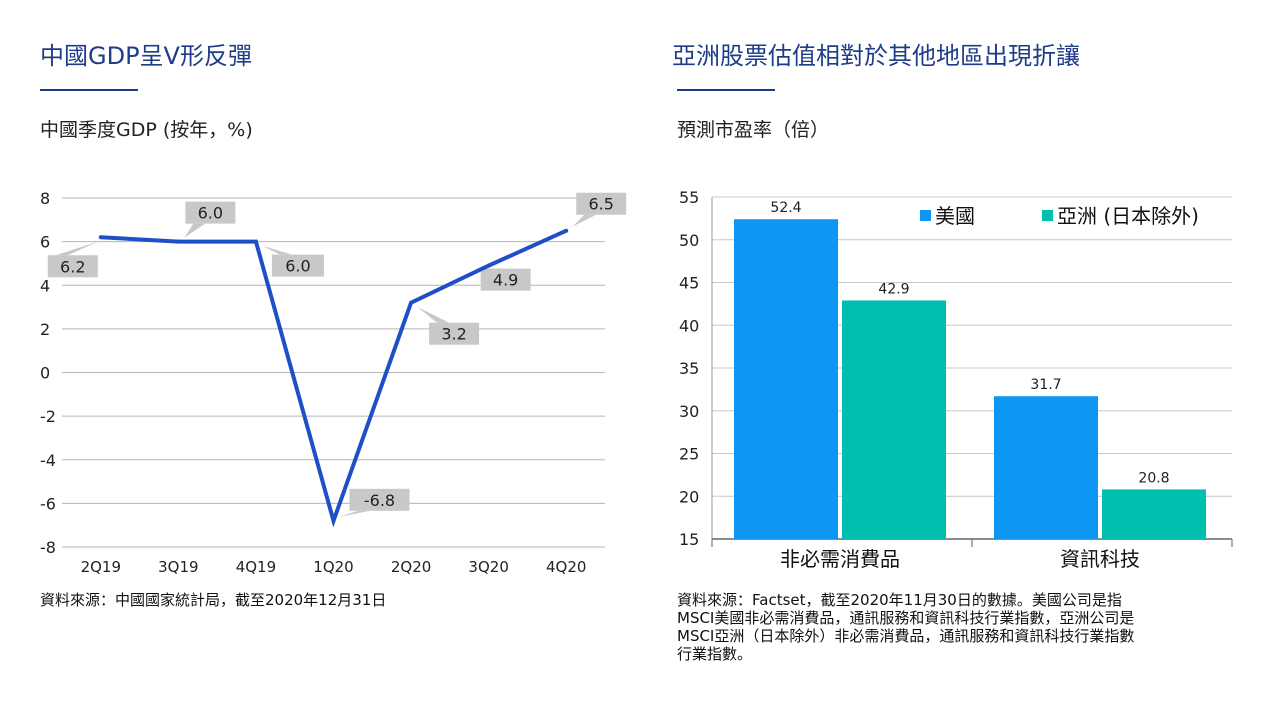  I want to click on legend-label: 亞洲 (日本除外), so click(1128, 216).